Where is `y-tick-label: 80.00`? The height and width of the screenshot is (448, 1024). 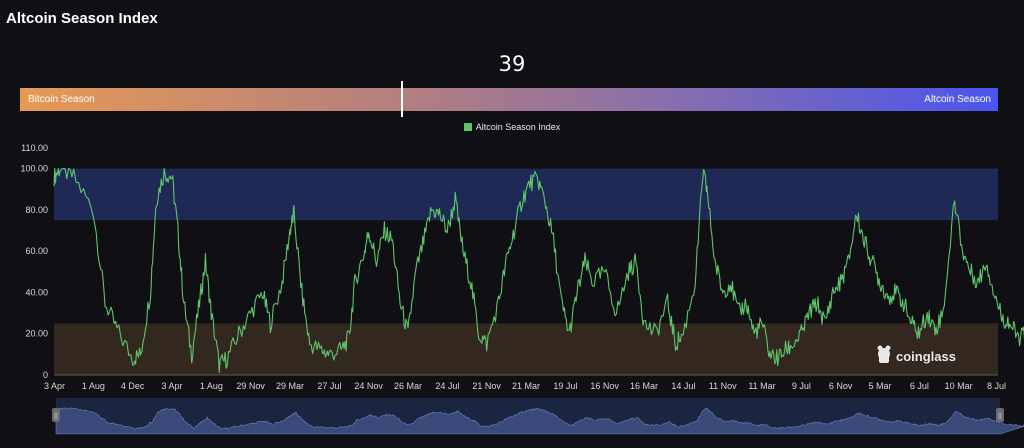 y-tick-label: 80.00 is located at coordinates (36, 210).